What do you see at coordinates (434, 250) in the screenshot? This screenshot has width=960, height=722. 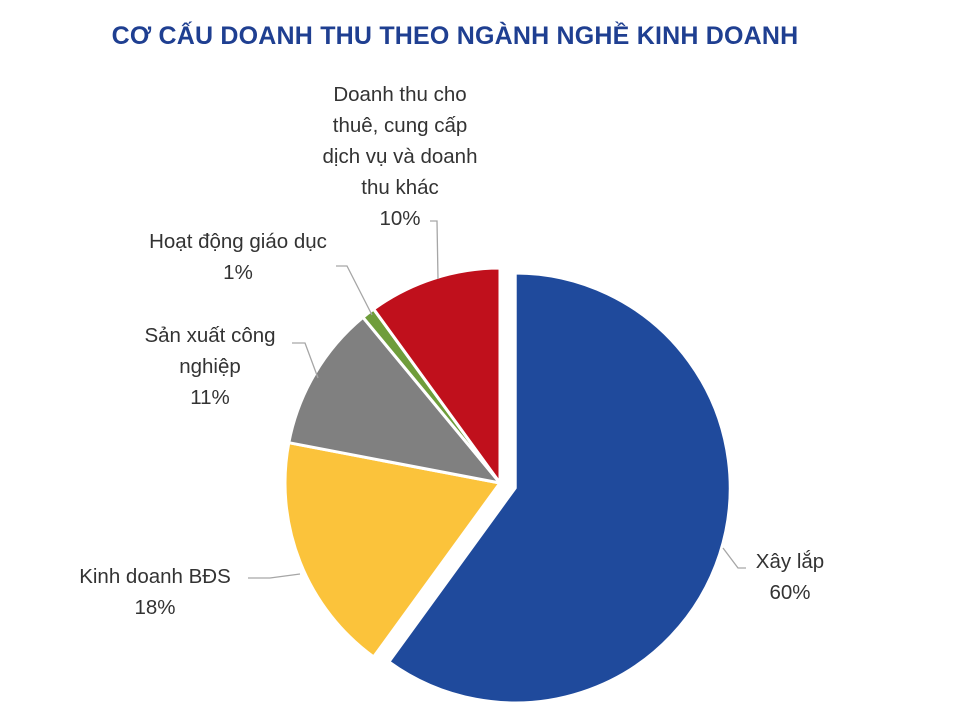 I see `leader-doanh-thu-khac` at bounding box center [434, 250].